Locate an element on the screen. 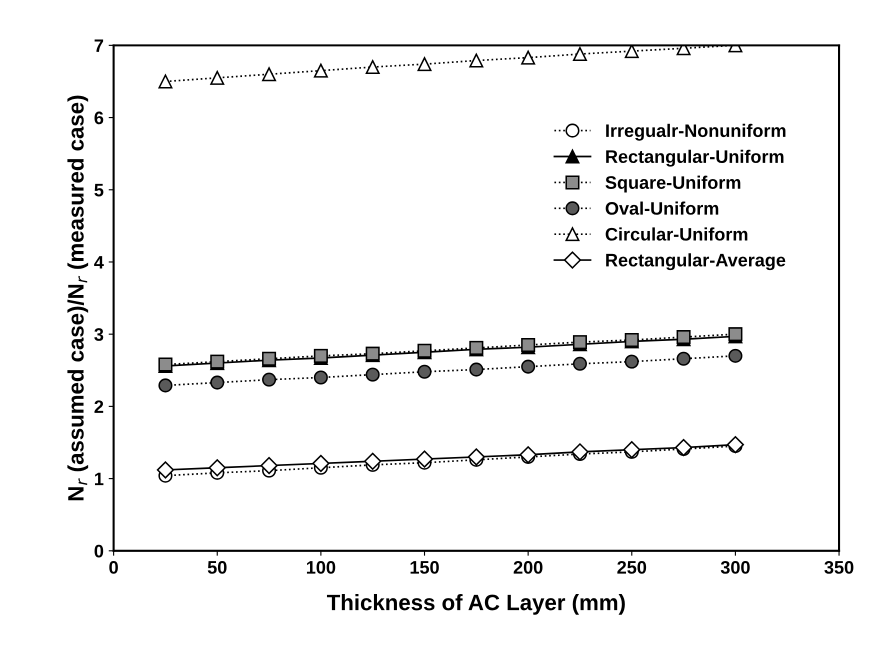 This screenshot has width=874, height=648. legend-label: Oval-Uniform is located at coordinates (662, 208).